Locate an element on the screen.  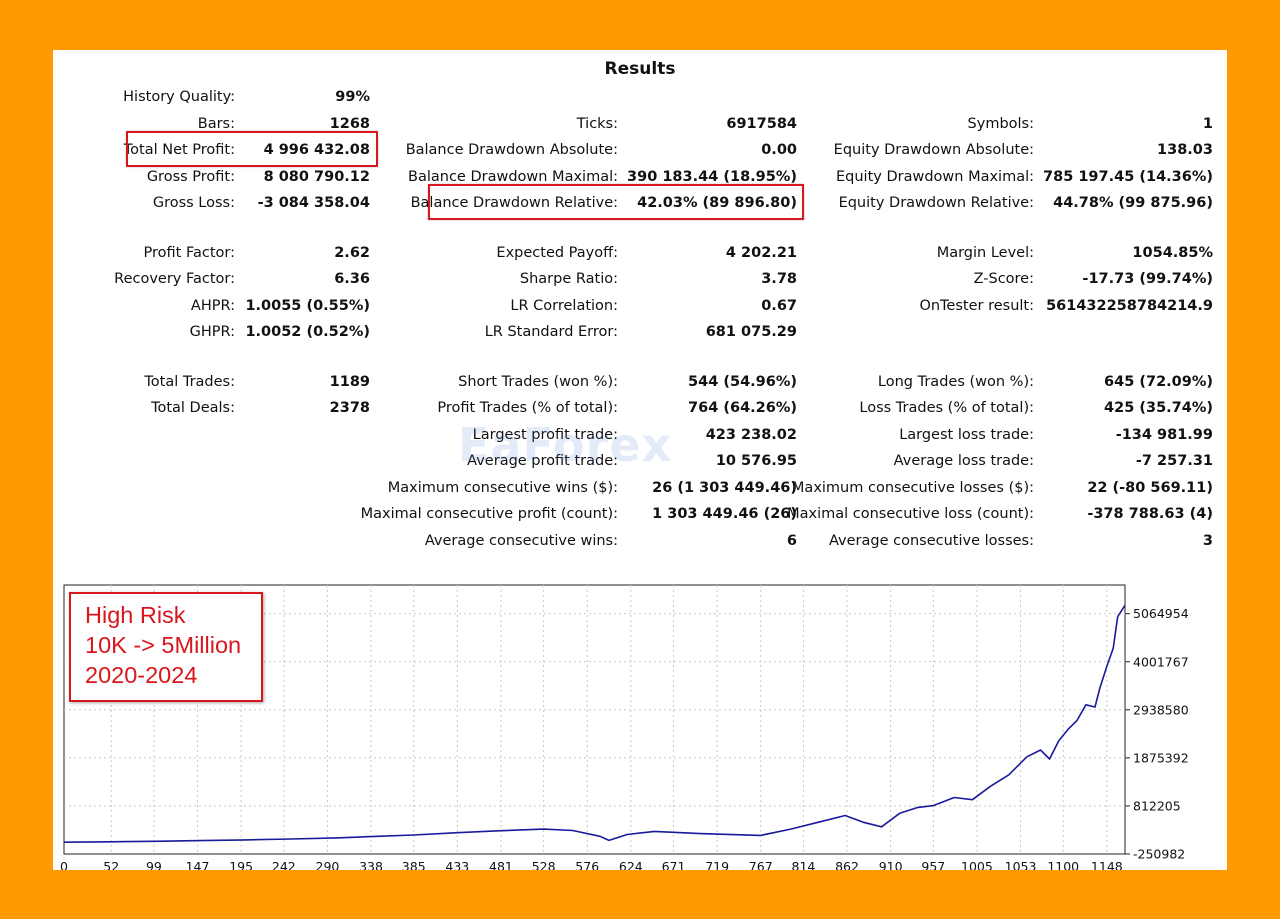
ahpr-value: 1.0055 (0.55%) is located at coordinates (307, 306).